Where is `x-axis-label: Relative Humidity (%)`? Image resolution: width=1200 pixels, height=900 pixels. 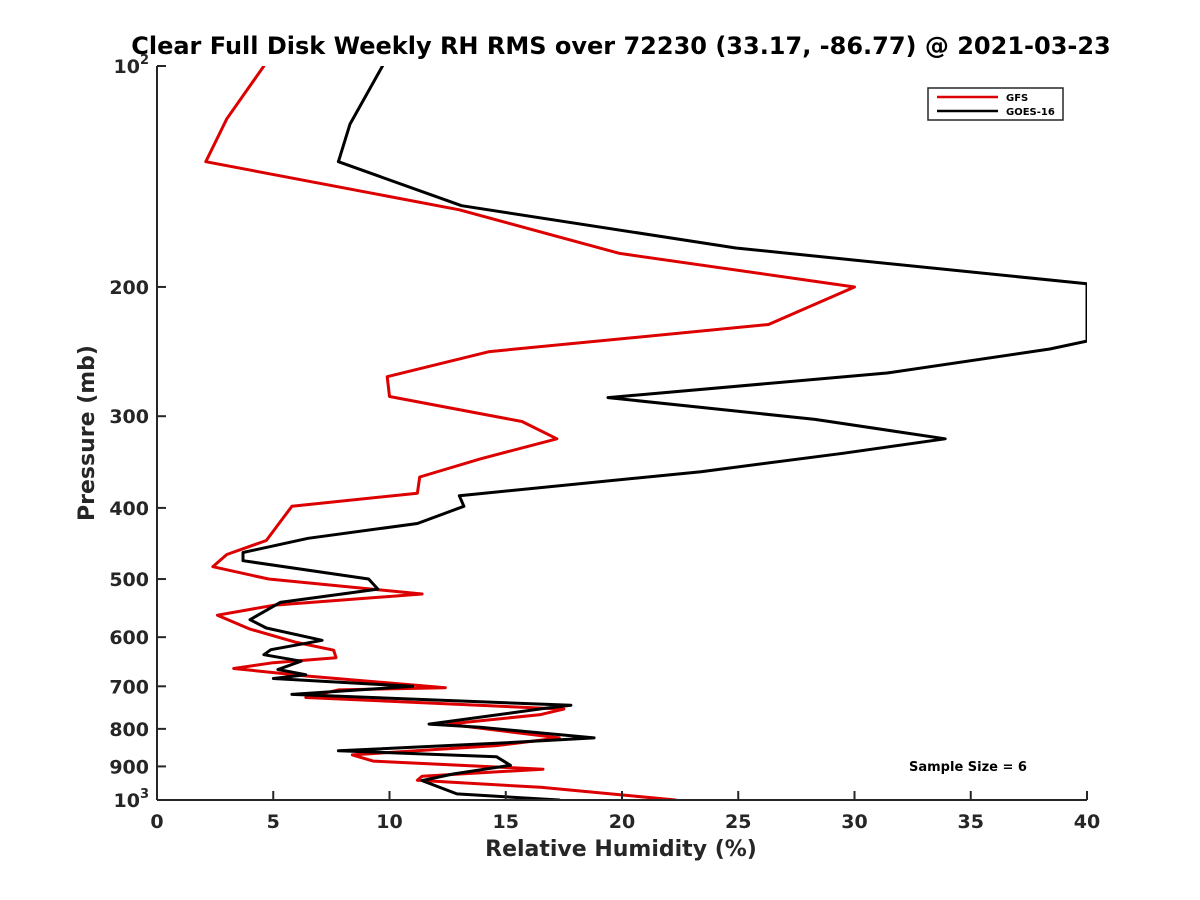 x-axis-label: Relative Humidity (%) is located at coordinates (621, 849).